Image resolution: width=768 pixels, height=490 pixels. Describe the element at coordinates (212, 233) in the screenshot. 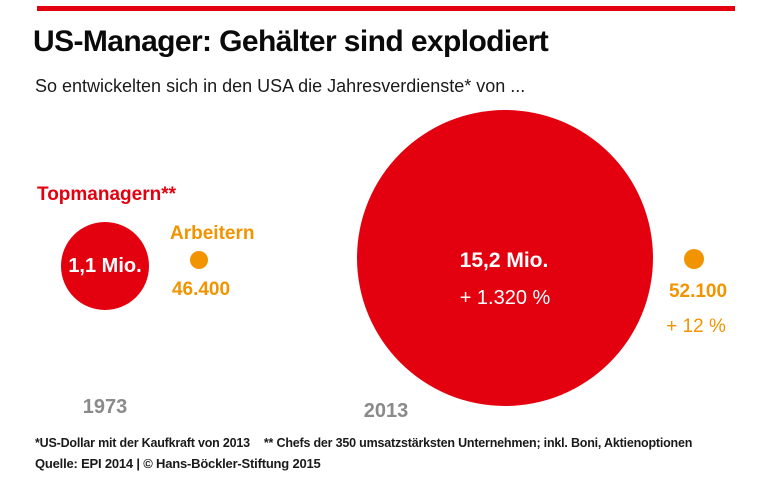

I see `series-label-arbeiter: Arbeitern` at that location.